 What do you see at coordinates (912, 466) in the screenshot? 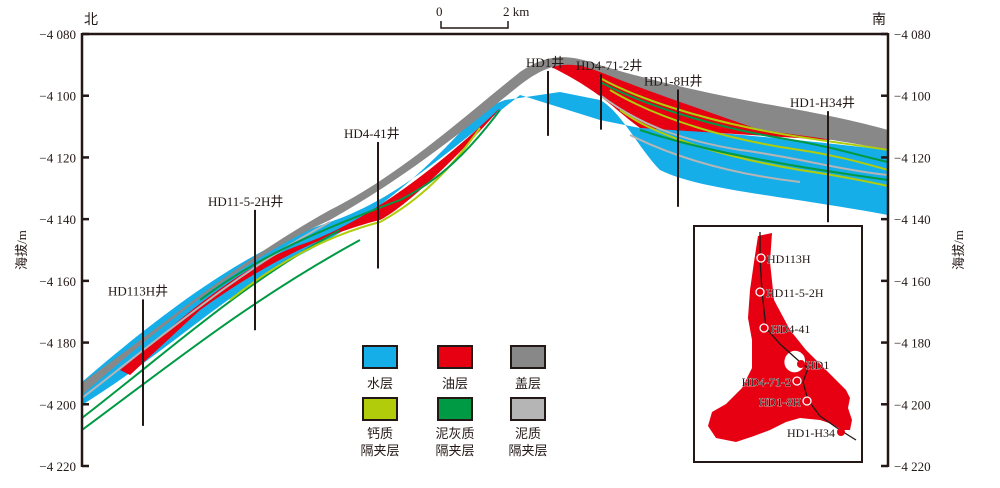
I see `right-tick-label: −4 220` at bounding box center [912, 466].